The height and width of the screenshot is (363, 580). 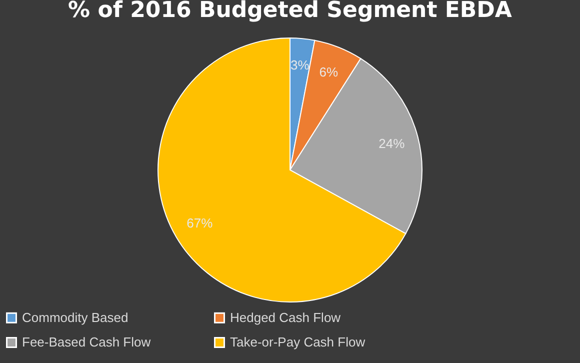 I want to click on legend-label: Take-or-Pay Cash Flow, so click(x=298, y=342).